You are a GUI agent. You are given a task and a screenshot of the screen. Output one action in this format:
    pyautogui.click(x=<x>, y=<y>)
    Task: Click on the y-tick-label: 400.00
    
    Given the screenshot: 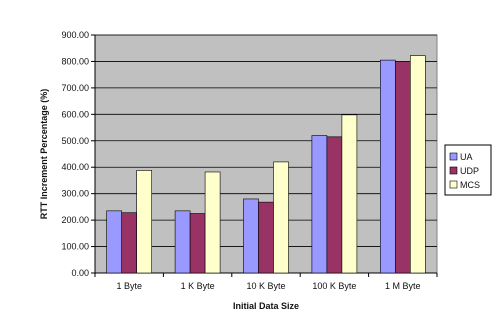 What is the action you would take?
    pyautogui.click(x=75, y=167)
    